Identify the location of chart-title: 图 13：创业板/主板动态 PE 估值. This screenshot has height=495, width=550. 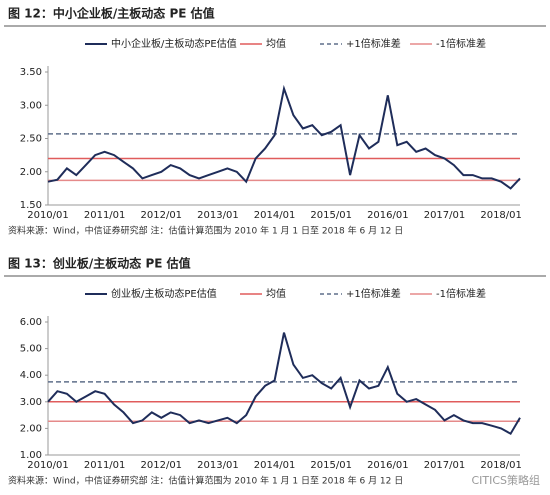
(99, 263).